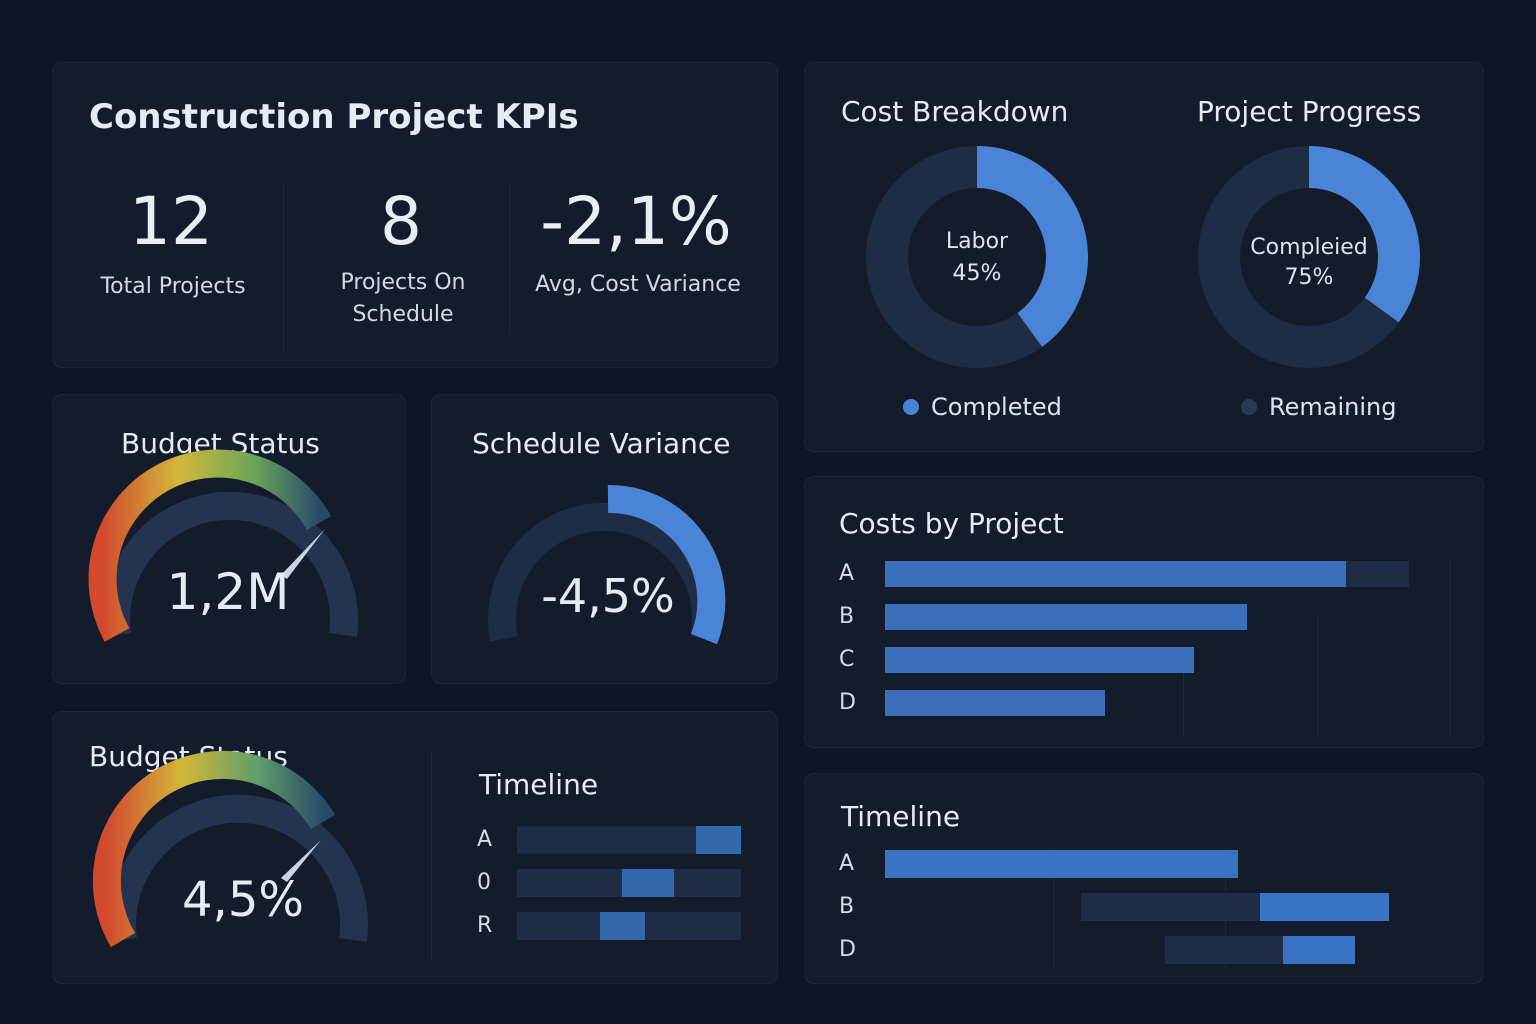 The width and height of the screenshot is (1536, 1024). What do you see at coordinates (638, 284) in the screenshot?
I see `kpi-label-cost-variance: Avg, Cost Variance` at bounding box center [638, 284].